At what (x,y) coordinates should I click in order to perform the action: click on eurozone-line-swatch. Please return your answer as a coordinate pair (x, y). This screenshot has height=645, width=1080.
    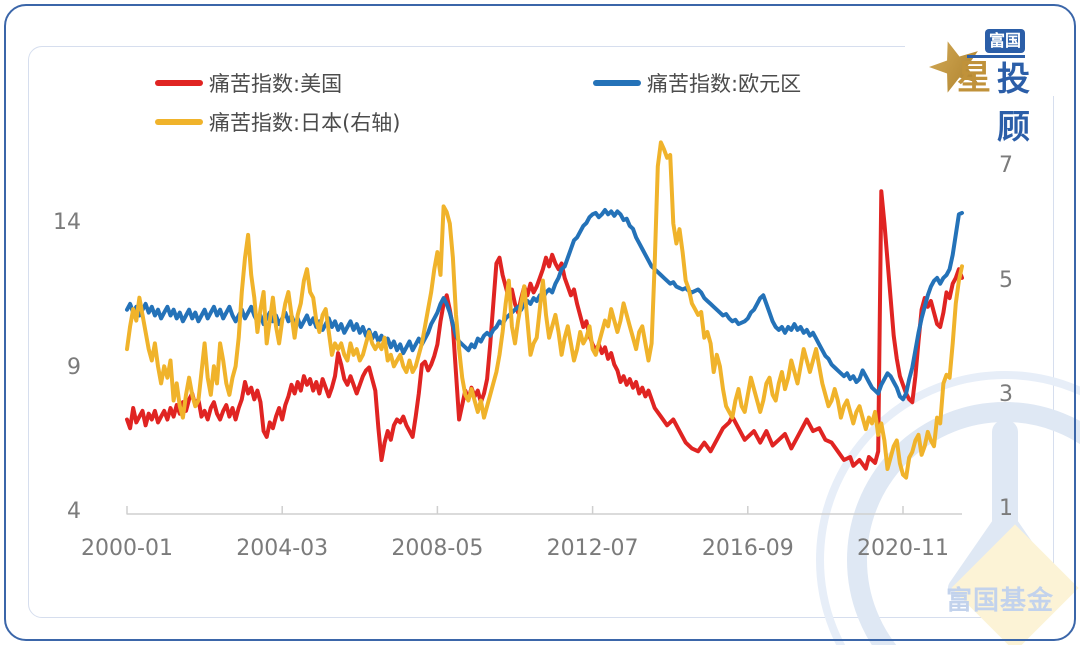
    Looking at the image, I should click on (617, 83).